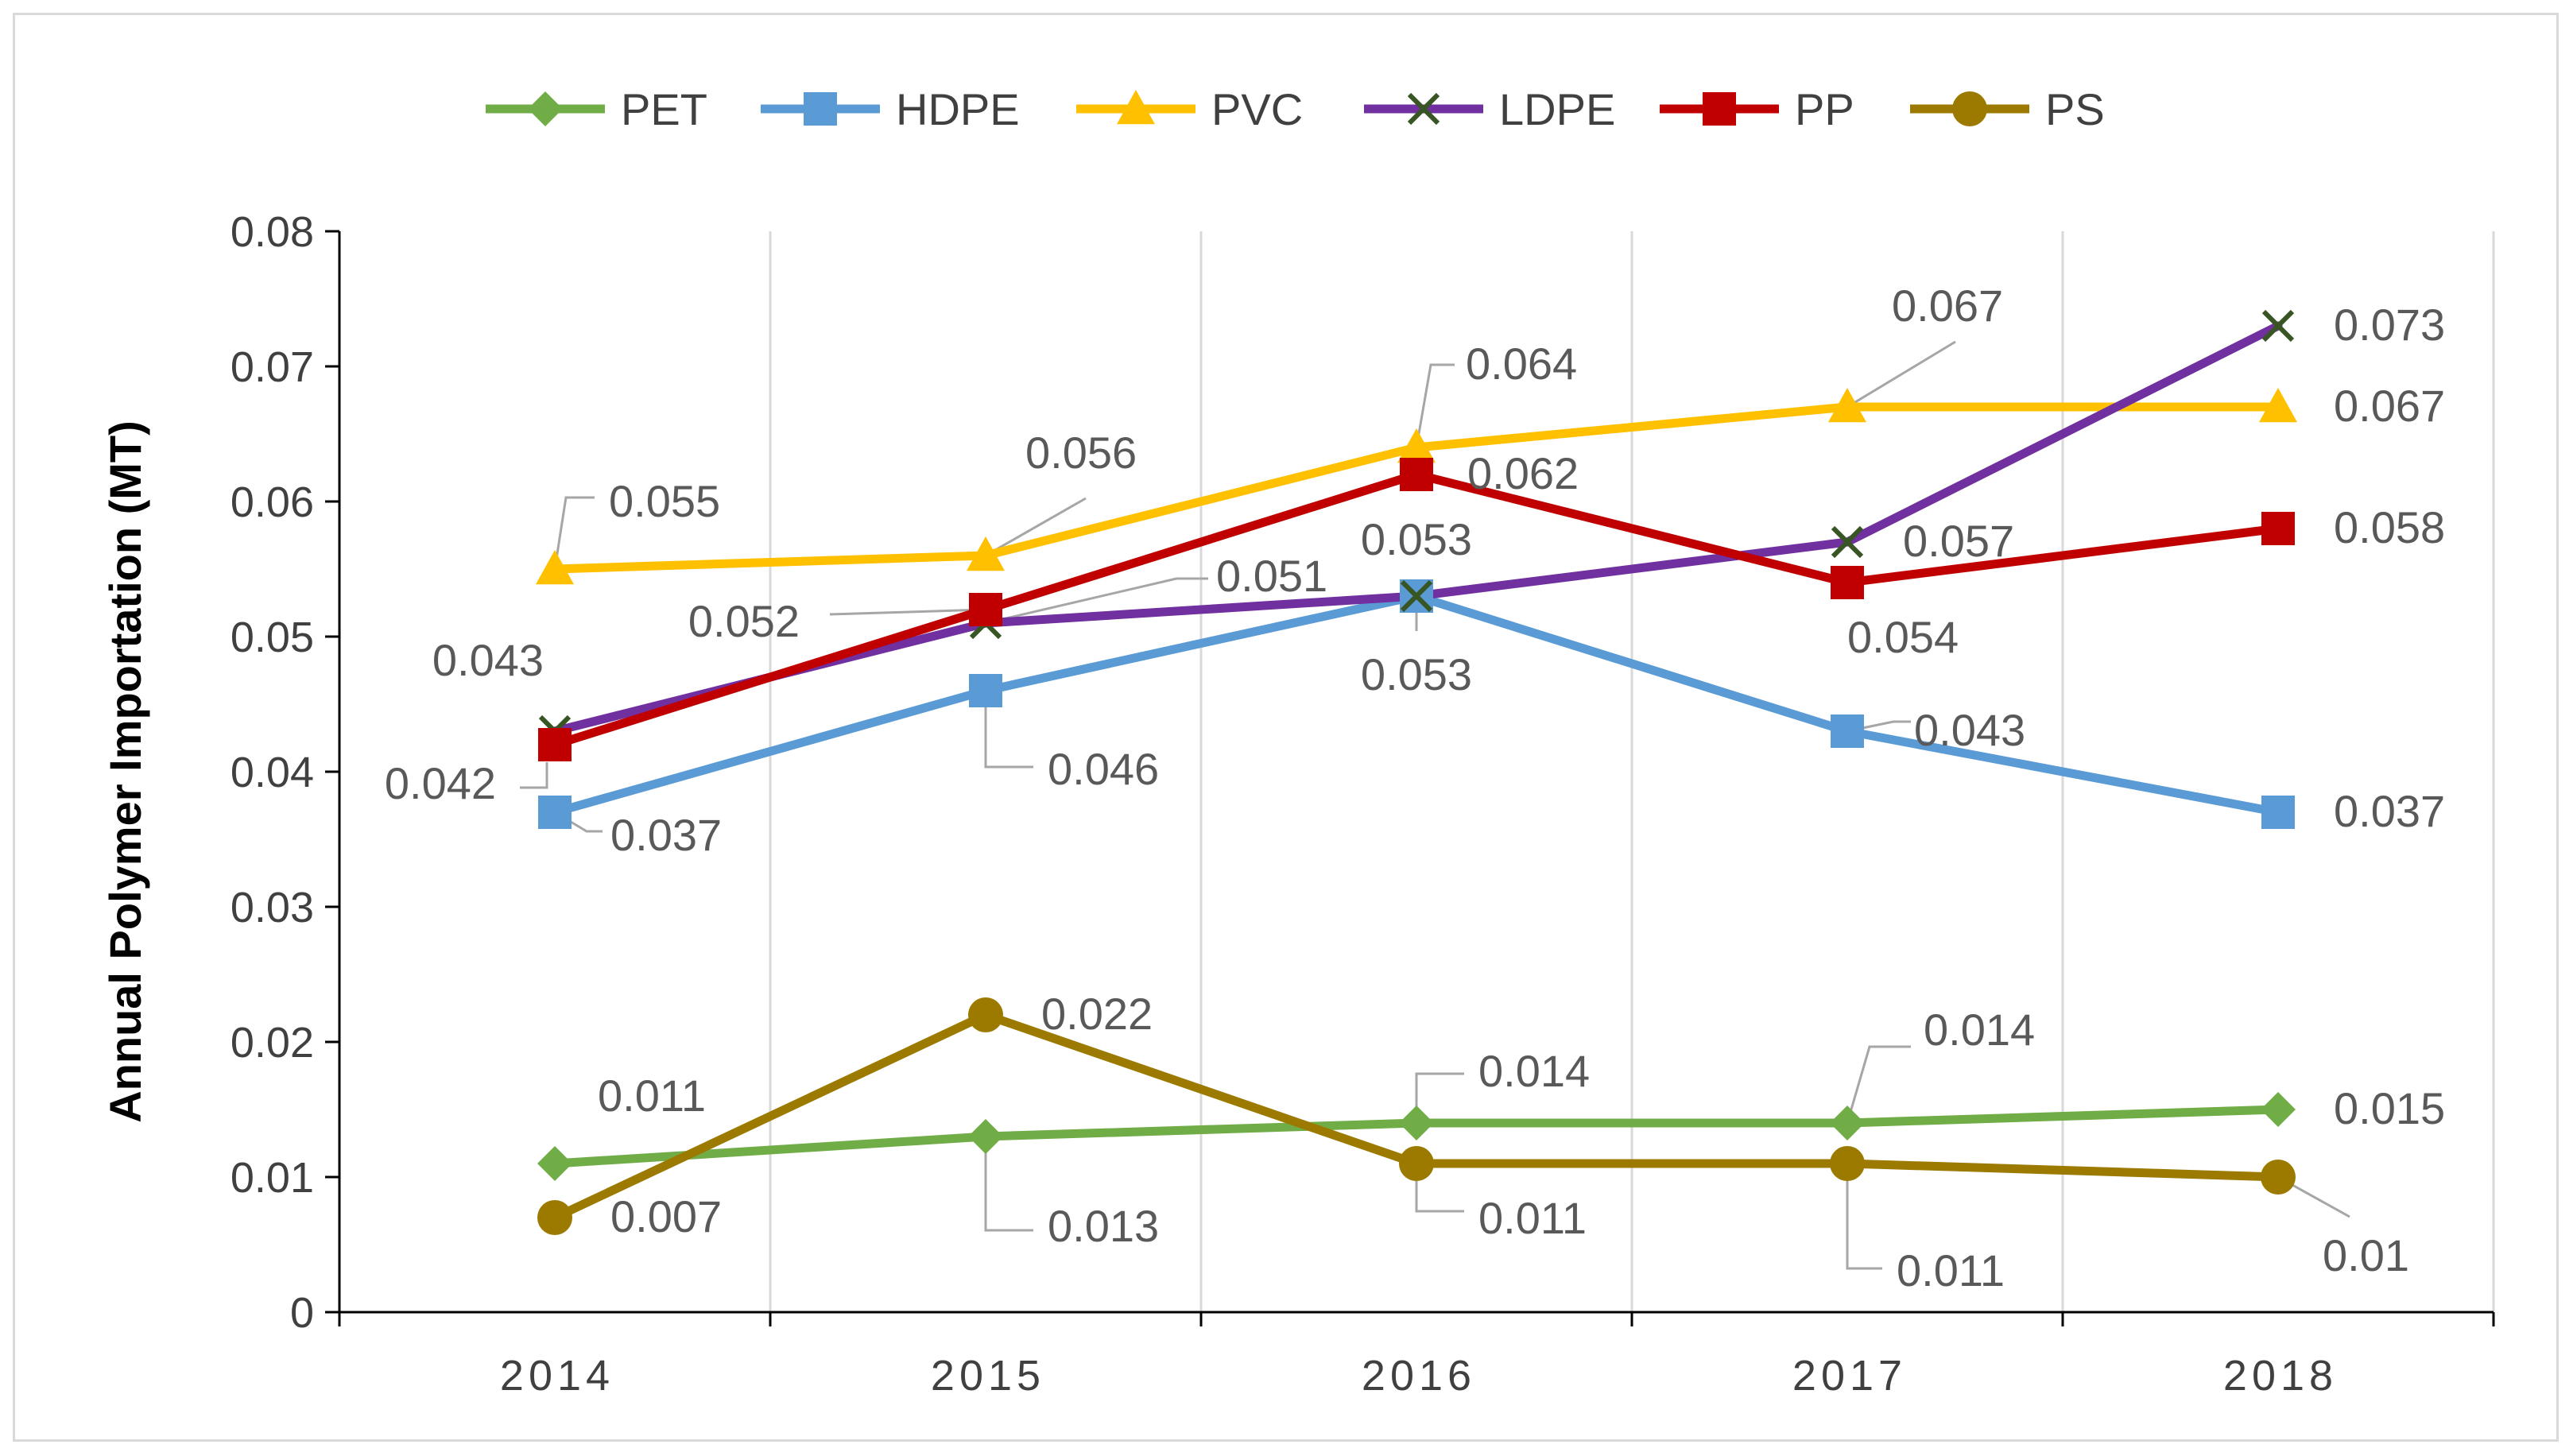  Describe the element at coordinates (557, 1376) in the screenshot. I see `x-tick-label: 2014` at that location.